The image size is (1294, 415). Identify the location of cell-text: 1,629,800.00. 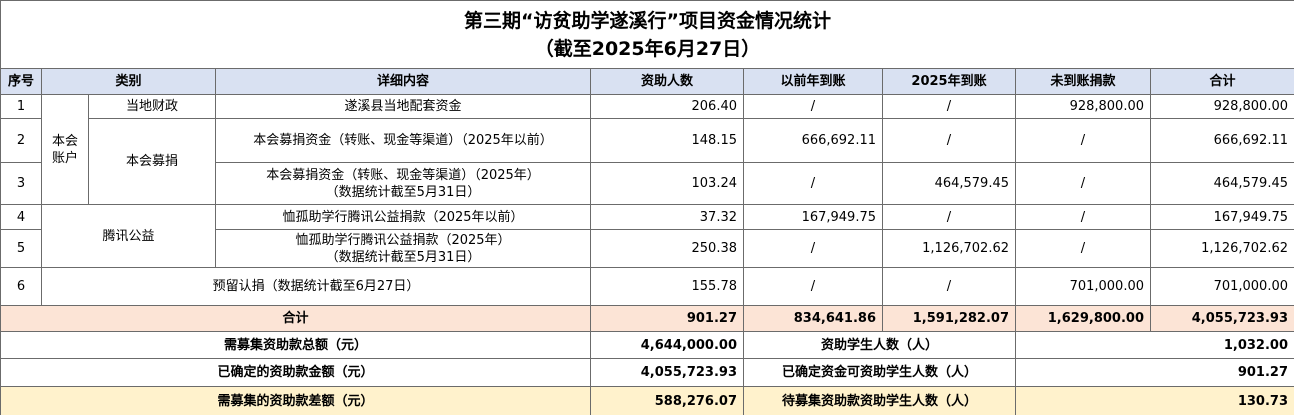
(1095, 318).